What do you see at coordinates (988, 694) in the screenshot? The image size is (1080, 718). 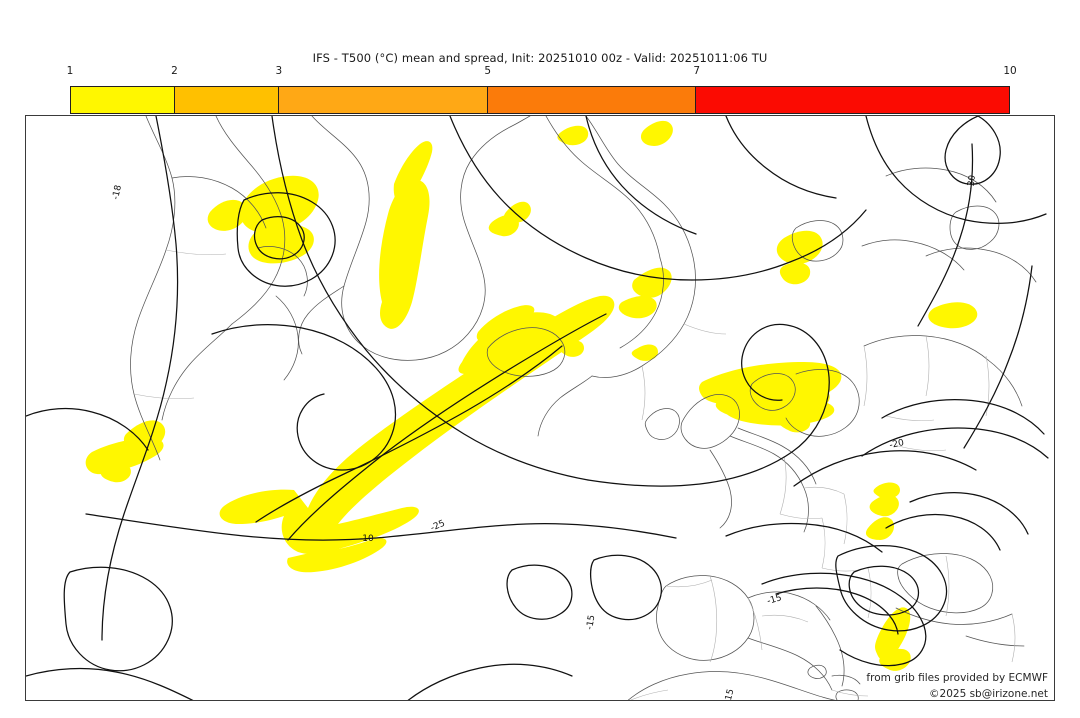 I see `copyright-credit: ©2025 sb@irizone.net` at bounding box center [988, 694].